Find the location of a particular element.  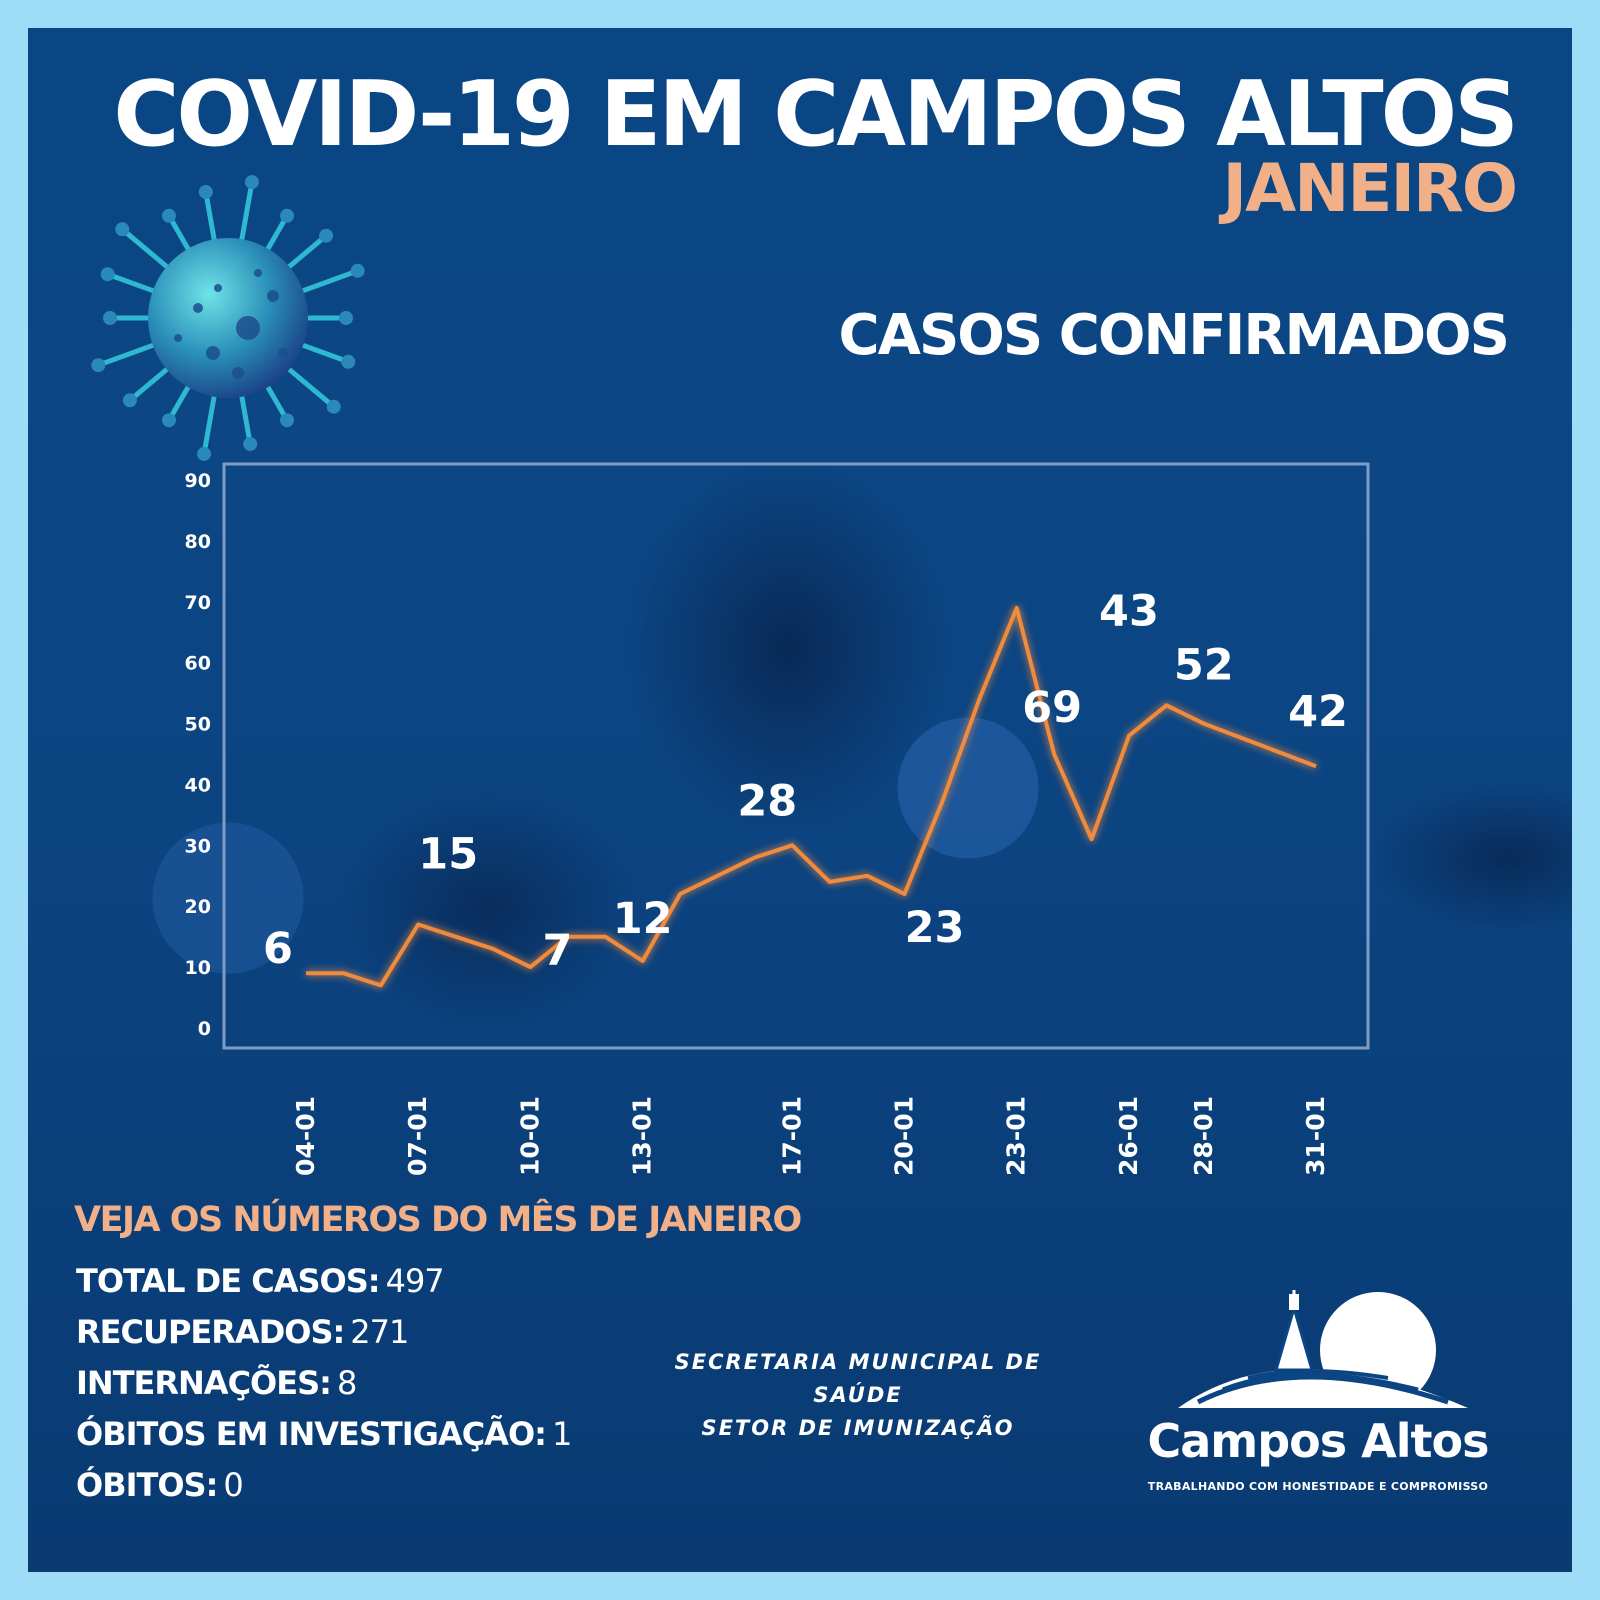

logo-emblem is located at coordinates (1323, 1349).